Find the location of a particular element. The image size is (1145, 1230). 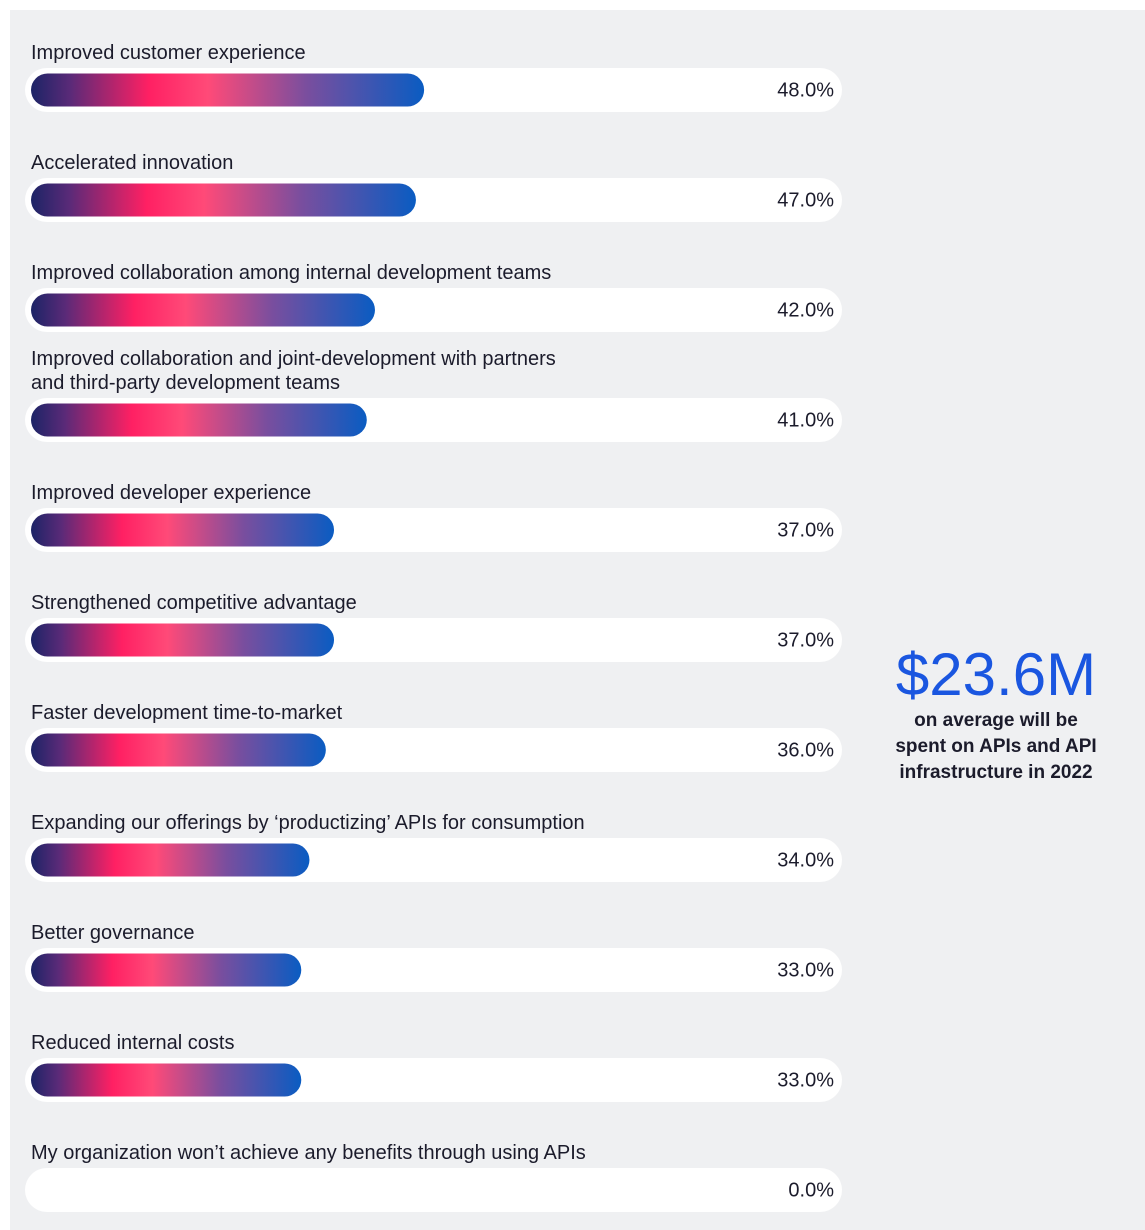

value-label: 41.0% is located at coordinates (805, 420).